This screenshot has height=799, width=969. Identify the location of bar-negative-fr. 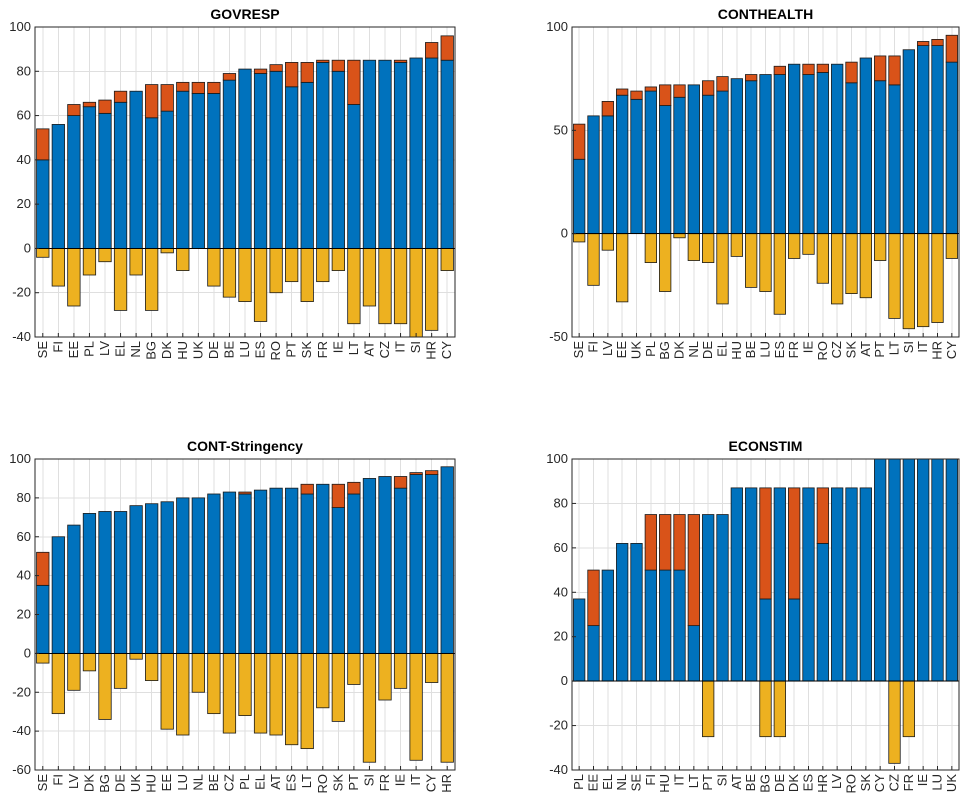
(794, 246).